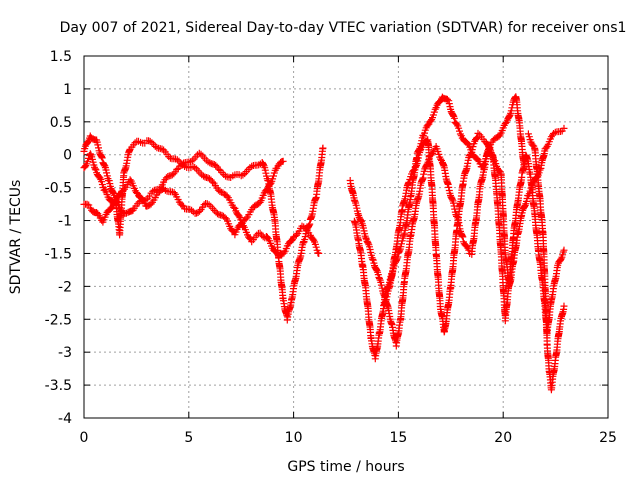  Describe the element at coordinates (398, 438) in the screenshot. I see `x-tick-label: 15` at that location.